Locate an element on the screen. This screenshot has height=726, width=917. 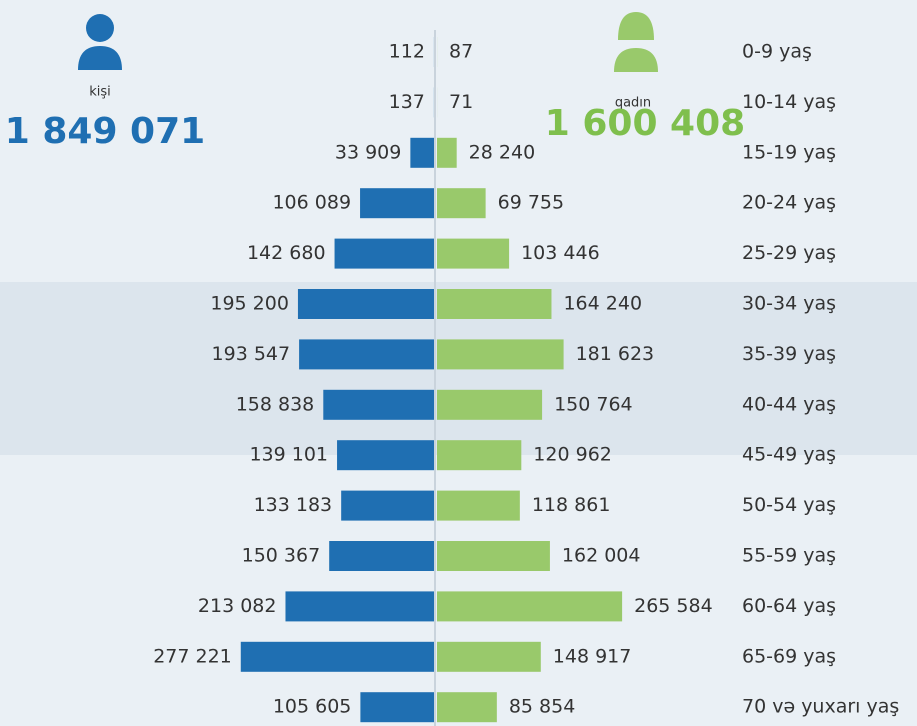
male-value-label: 33 909 is located at coordinates (368, 152).